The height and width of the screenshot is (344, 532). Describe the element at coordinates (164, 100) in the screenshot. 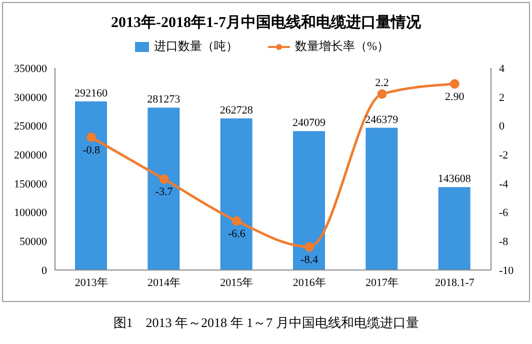

I see `data-label: 281273` at that location.